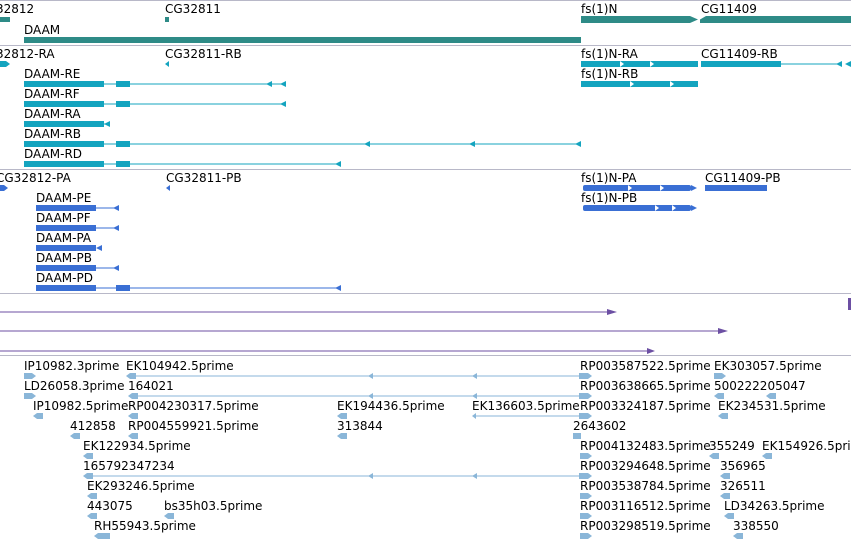 Image resolution: width=851 pixels, height=541 pixels. Describe the element at coordinates (141, 486) in the screenshot. I see `est-label: EK293246.5prime` at that location.